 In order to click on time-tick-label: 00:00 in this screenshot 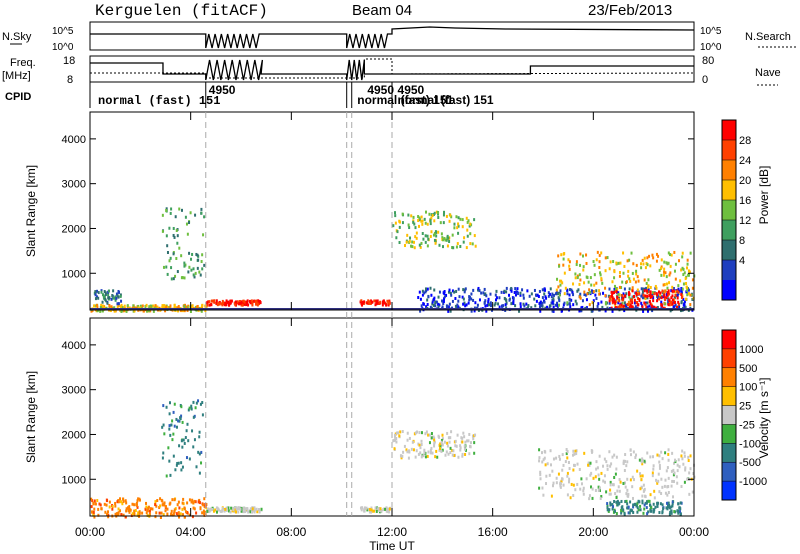, I will do `click(90, 532)`.